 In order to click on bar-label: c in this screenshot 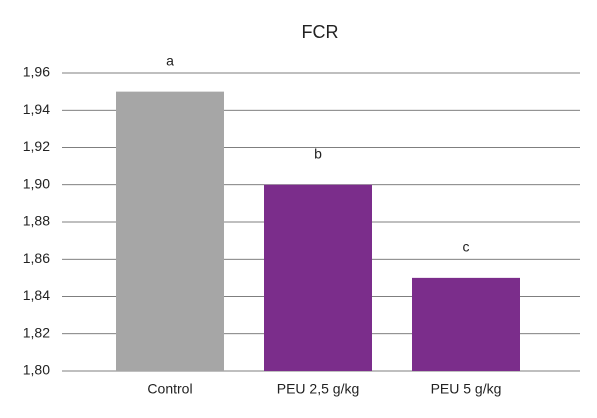, I will do `click(466, 247)`.